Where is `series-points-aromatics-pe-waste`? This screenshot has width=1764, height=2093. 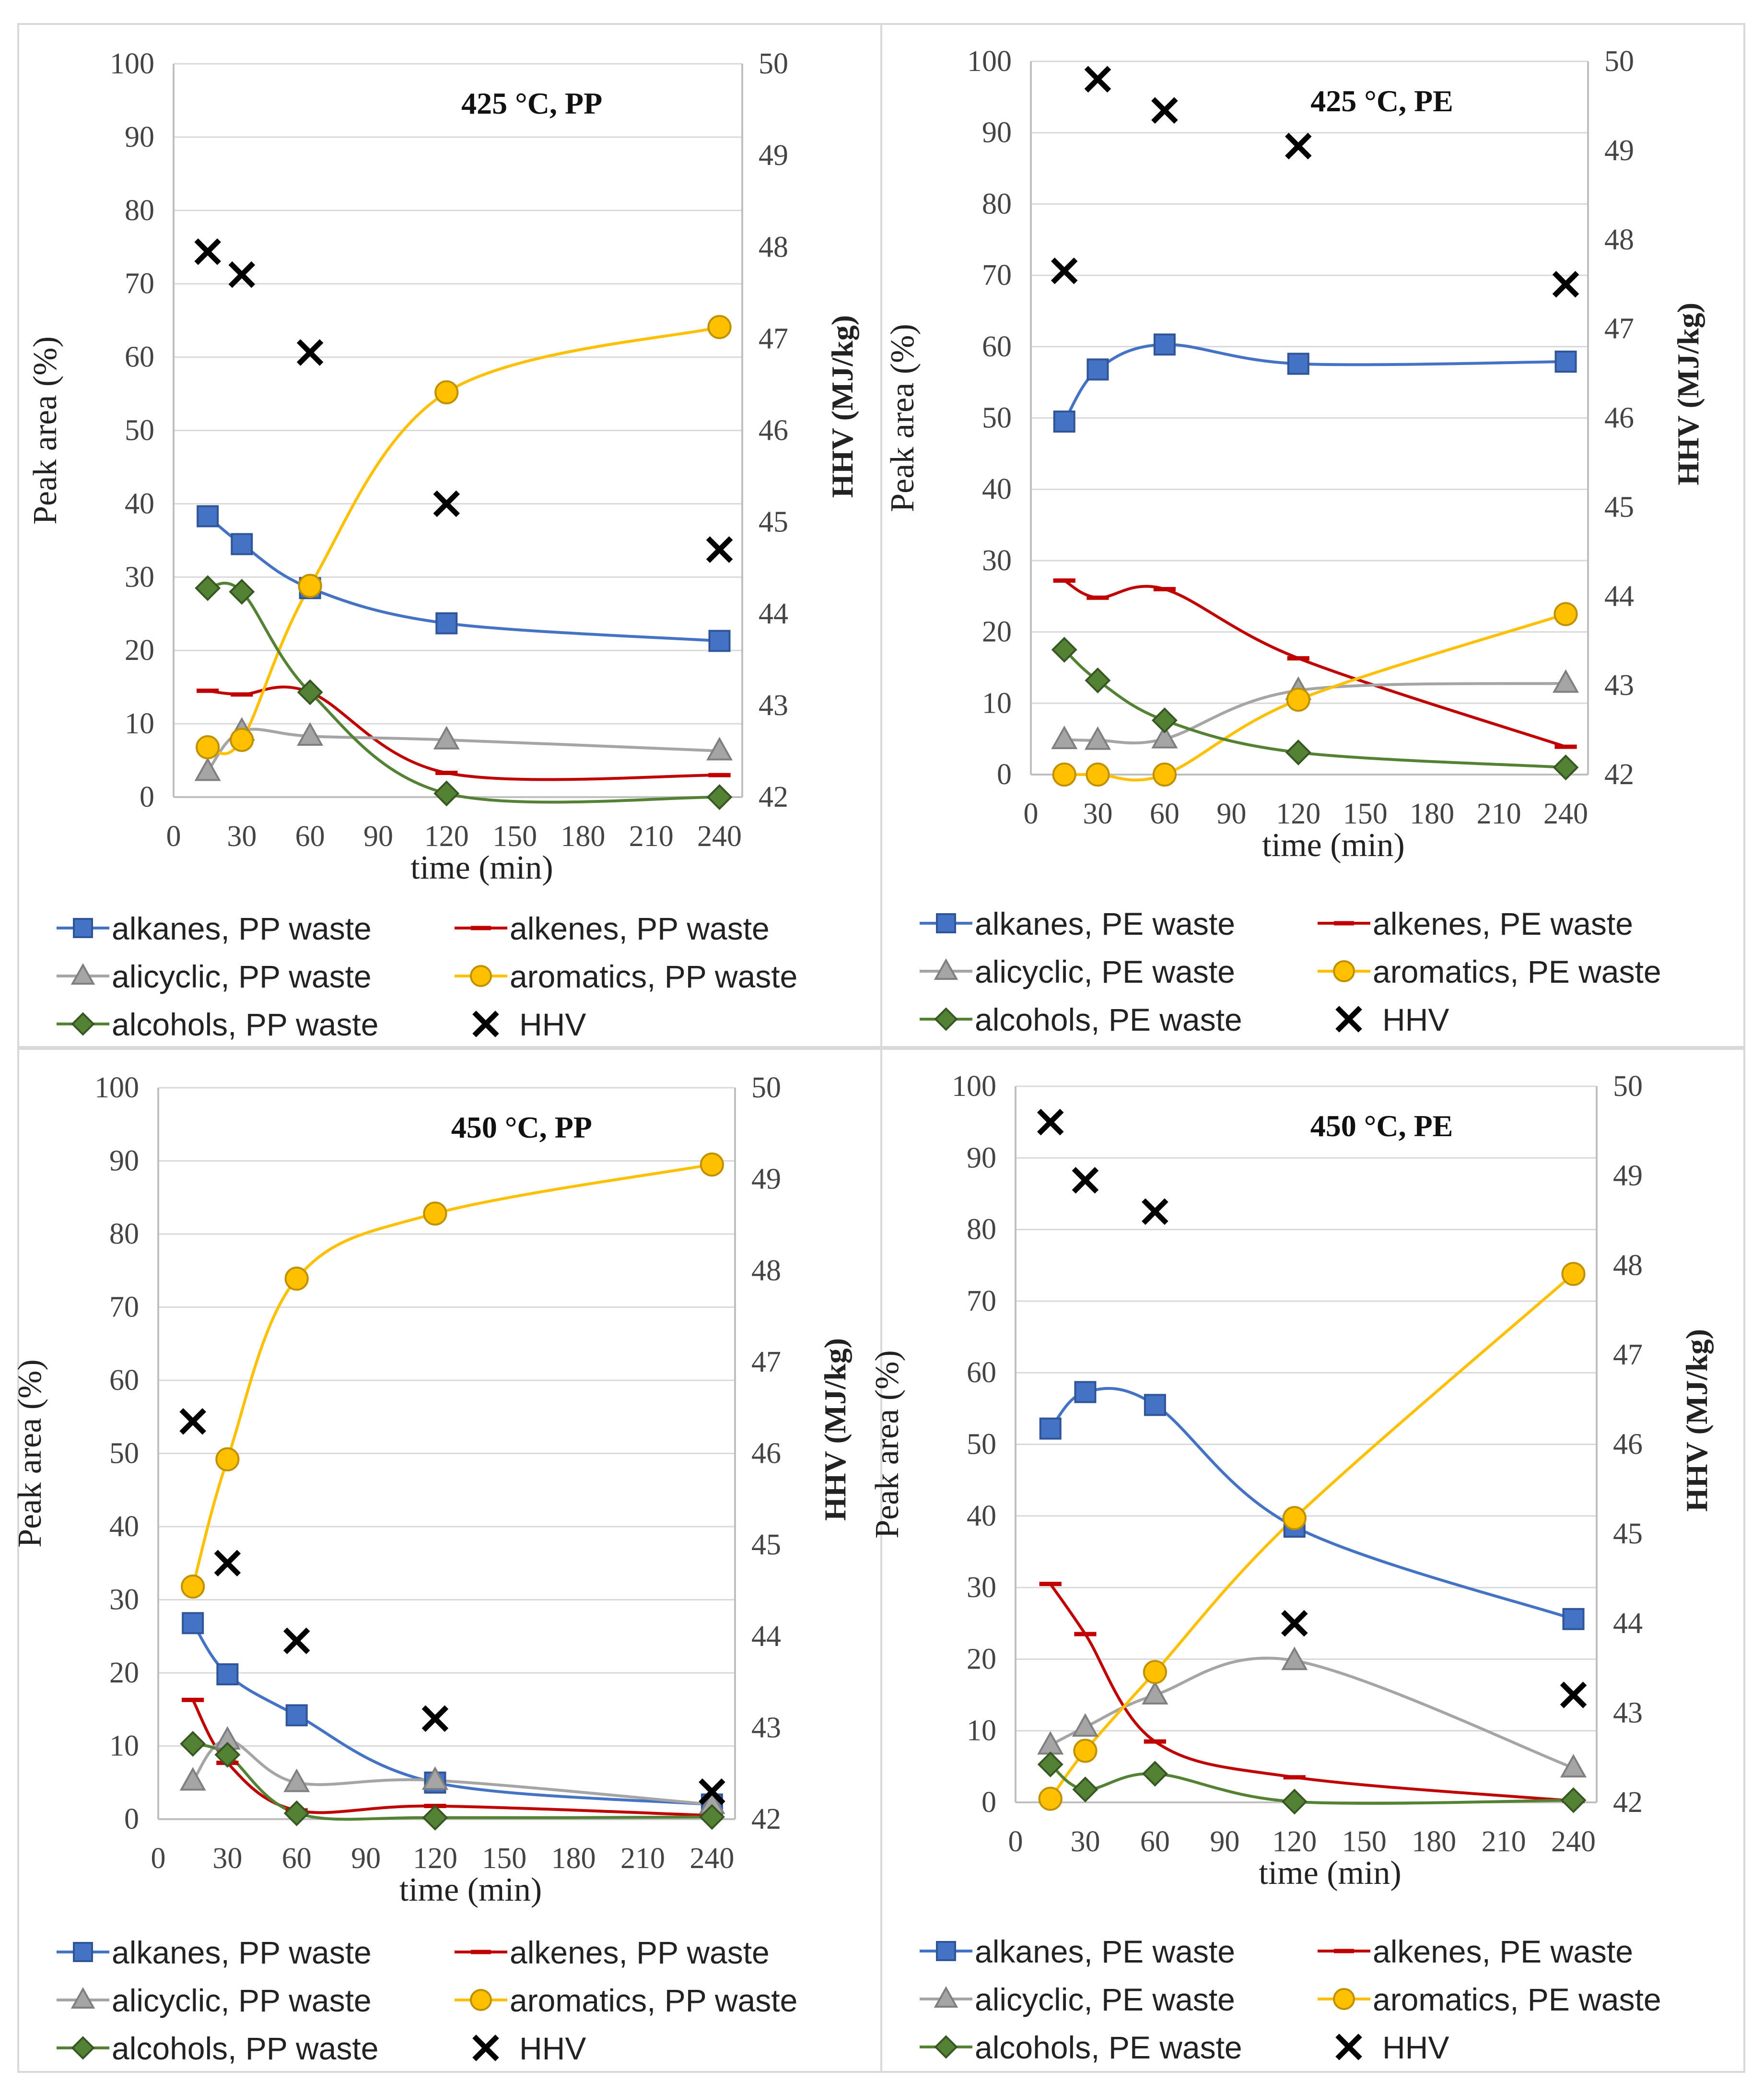 series-points-aromatics-pe-waste is located at coordinates (1315, 694).